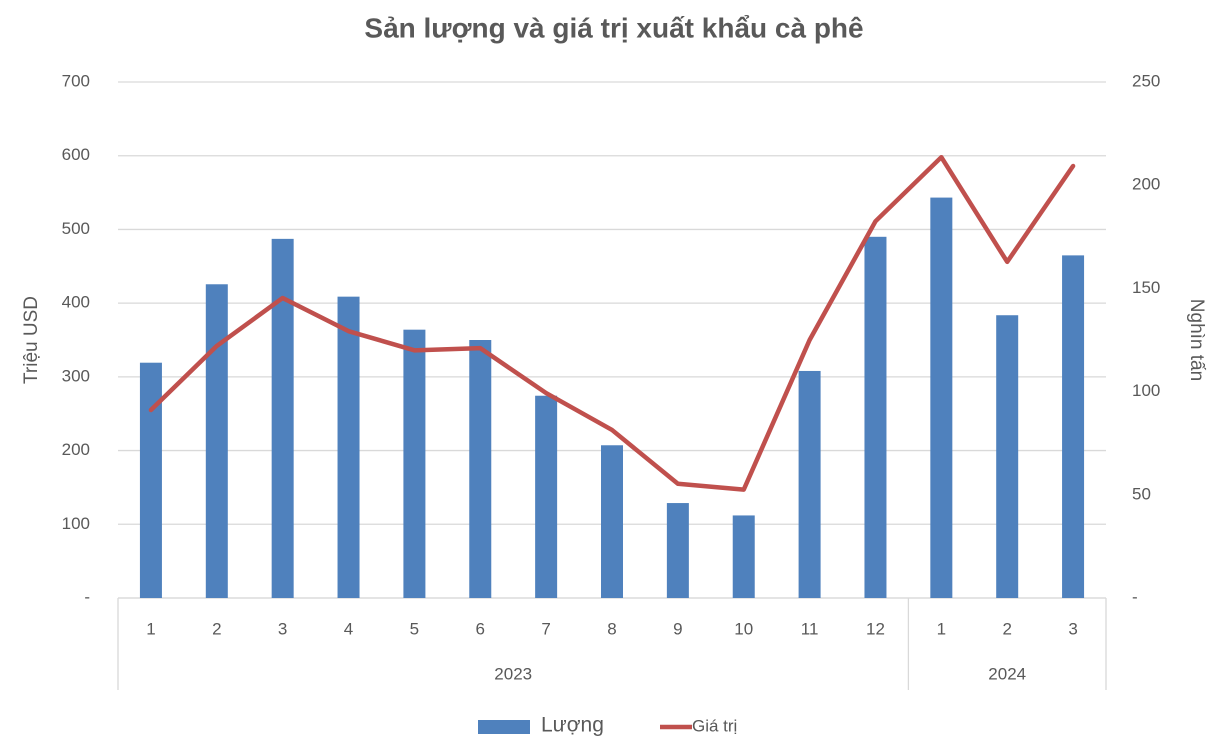 This screenshot has width=1214, height=743. What do you see at coordinates (743, 628) in the screenshot?
I see `x-tick-label: 10` at bounding box center [743, 628].